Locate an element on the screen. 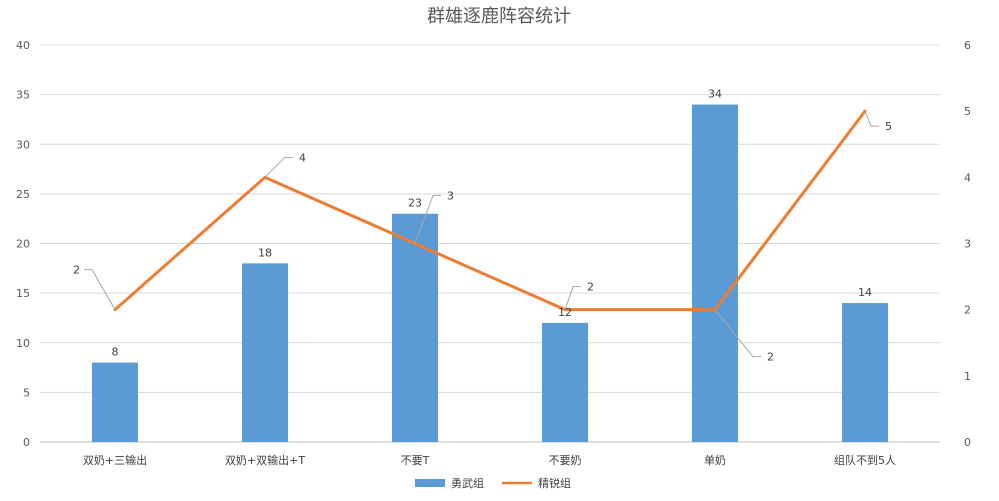  bar-data-label: 8 is located at coordinates (115, 352).